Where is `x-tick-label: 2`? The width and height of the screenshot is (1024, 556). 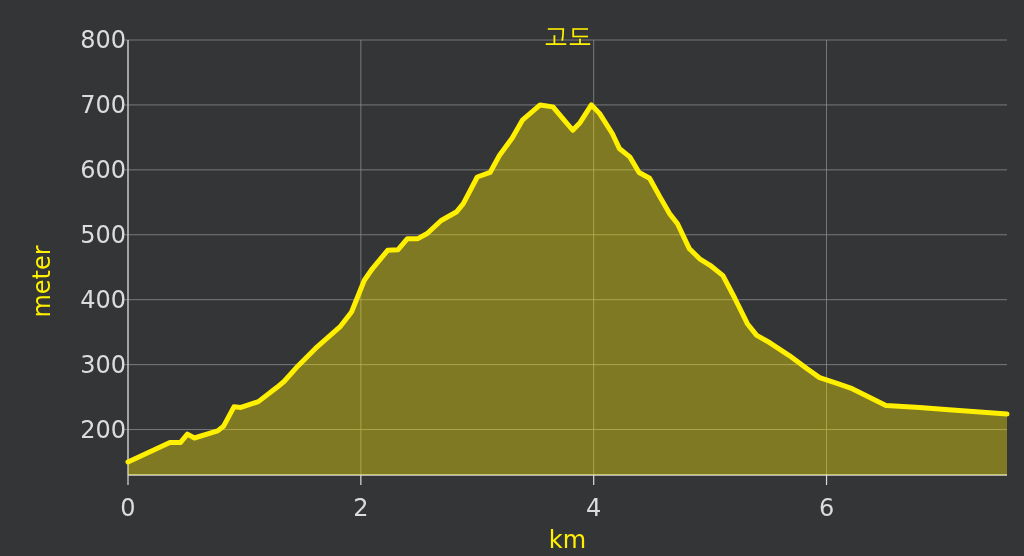 x-tick-label: 2 is located at coordinates (361, 508).